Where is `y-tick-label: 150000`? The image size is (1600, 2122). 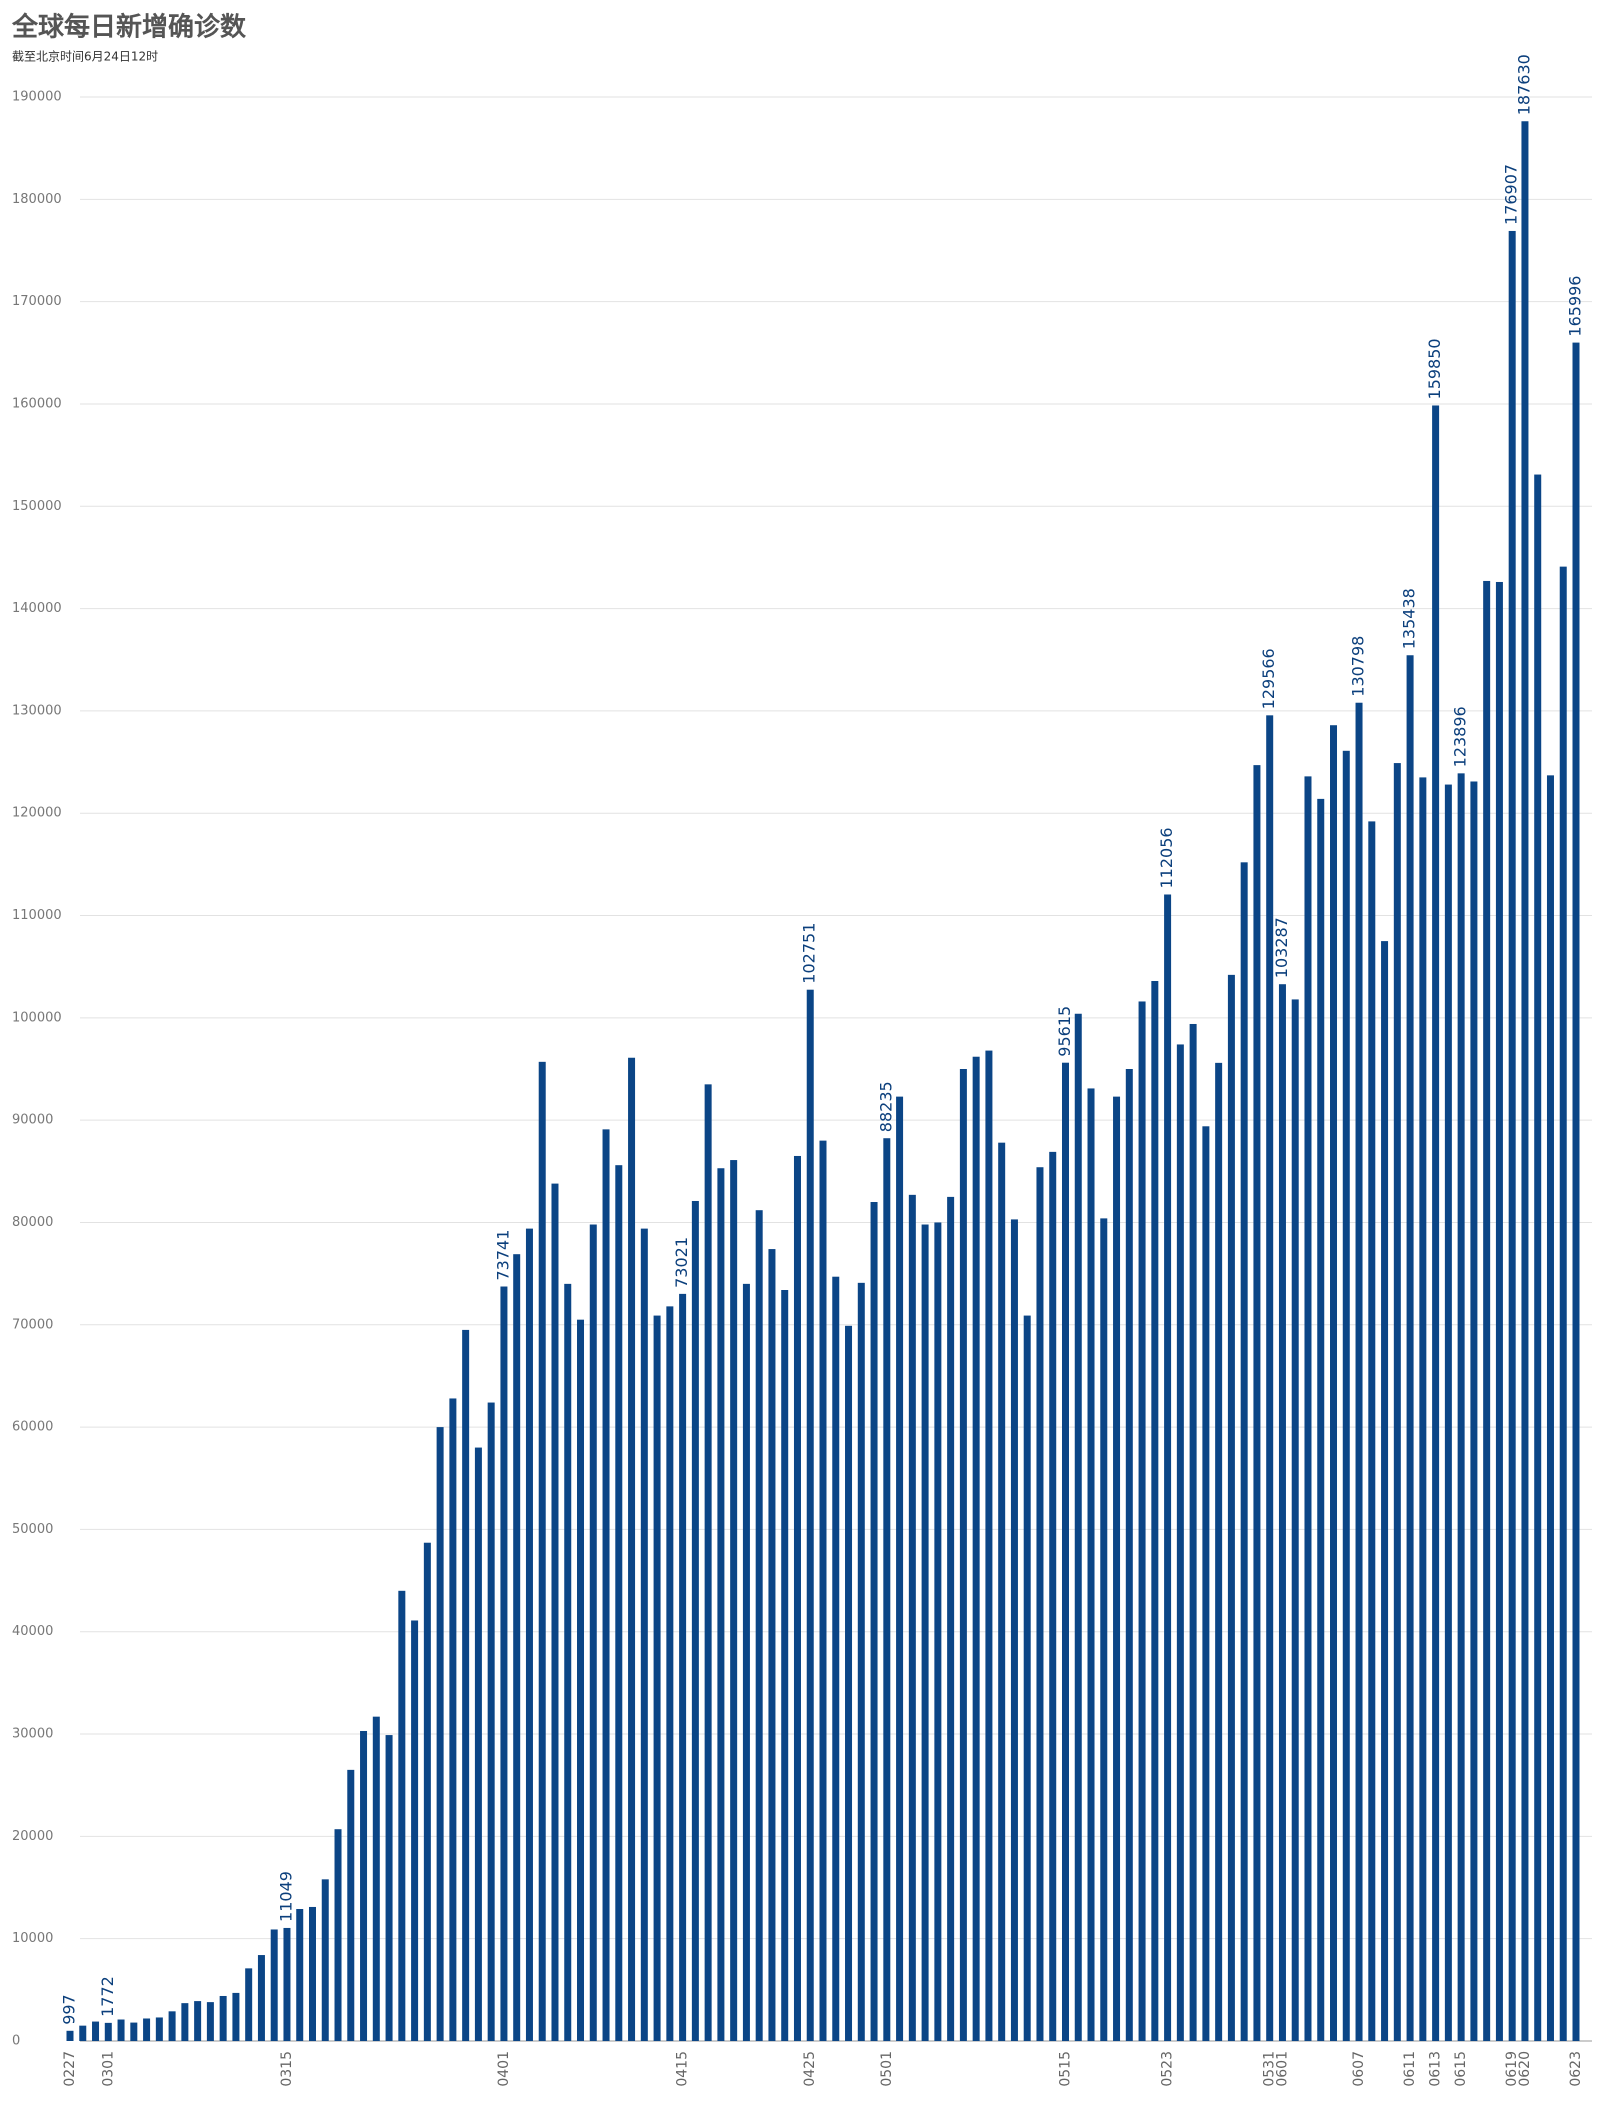 y-tick-label: 150000 is located at coordinates (37, 506).